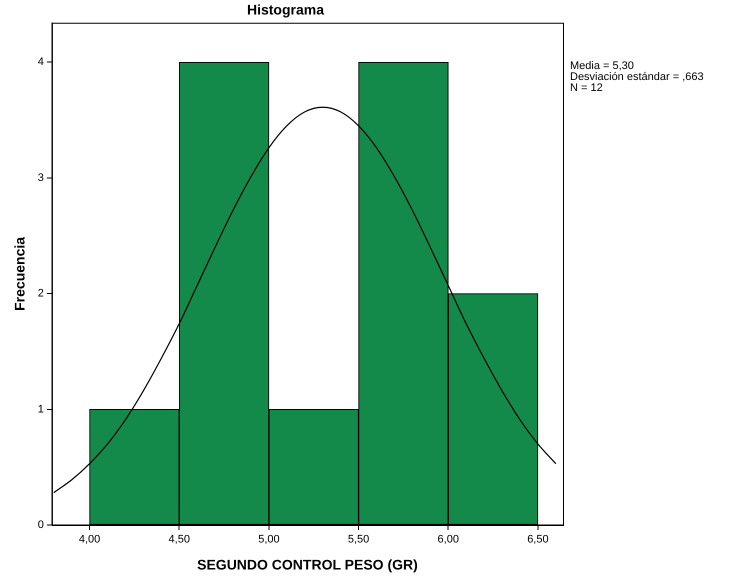 Image resolution: width=734 pixels, height=582 pixels. Describe the element at coordinates (637, 77) in the screenshot. I see `text: Desviación estándar = ,663` at that location.